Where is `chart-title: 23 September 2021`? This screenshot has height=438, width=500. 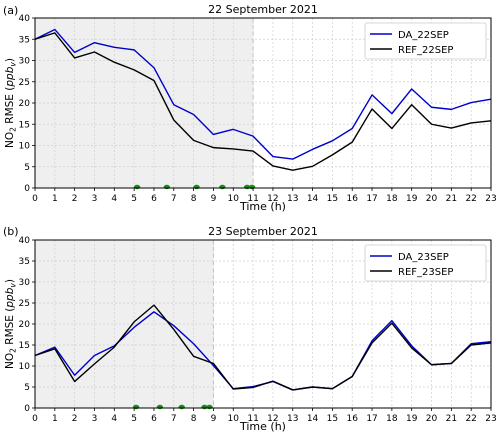 chart-title: 23 September 2021 is located at coordinates (263, 231).